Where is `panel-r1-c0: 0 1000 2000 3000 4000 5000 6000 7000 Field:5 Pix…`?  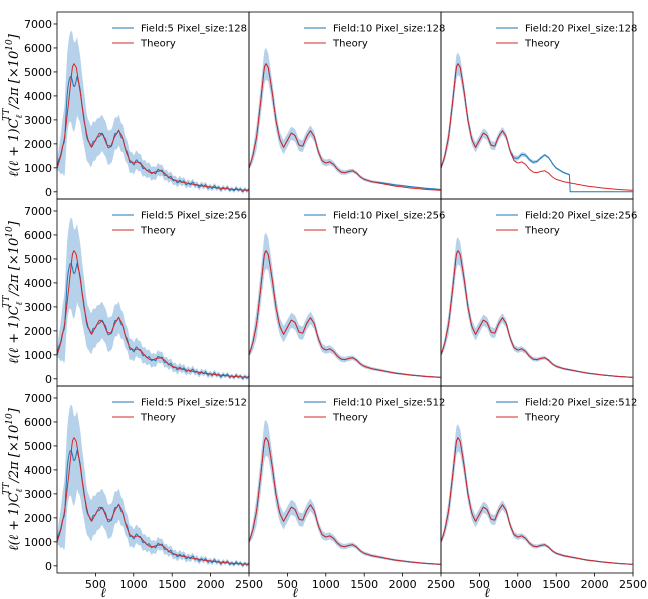
panel-r1-c0: 0 1000 2000 3000 4000 5000 6000 7000 Field:5 Pix… is located at coordinates (137, 292).